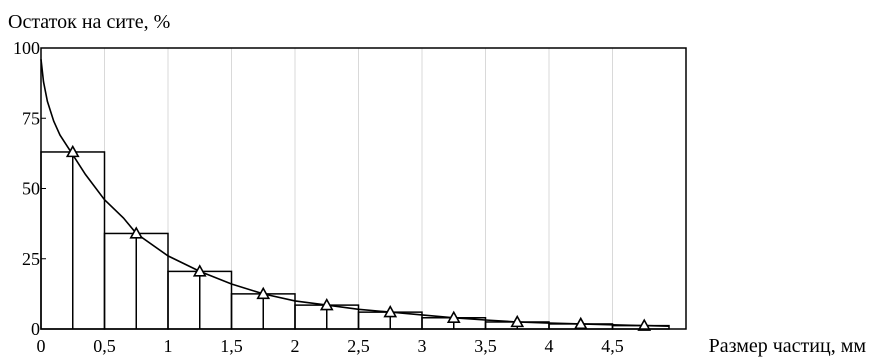 This screenshot has width=872, height=359. Describe the element at coordinates (31, 118) in the screenshot. I see `y-tick-label: 75` at that location.